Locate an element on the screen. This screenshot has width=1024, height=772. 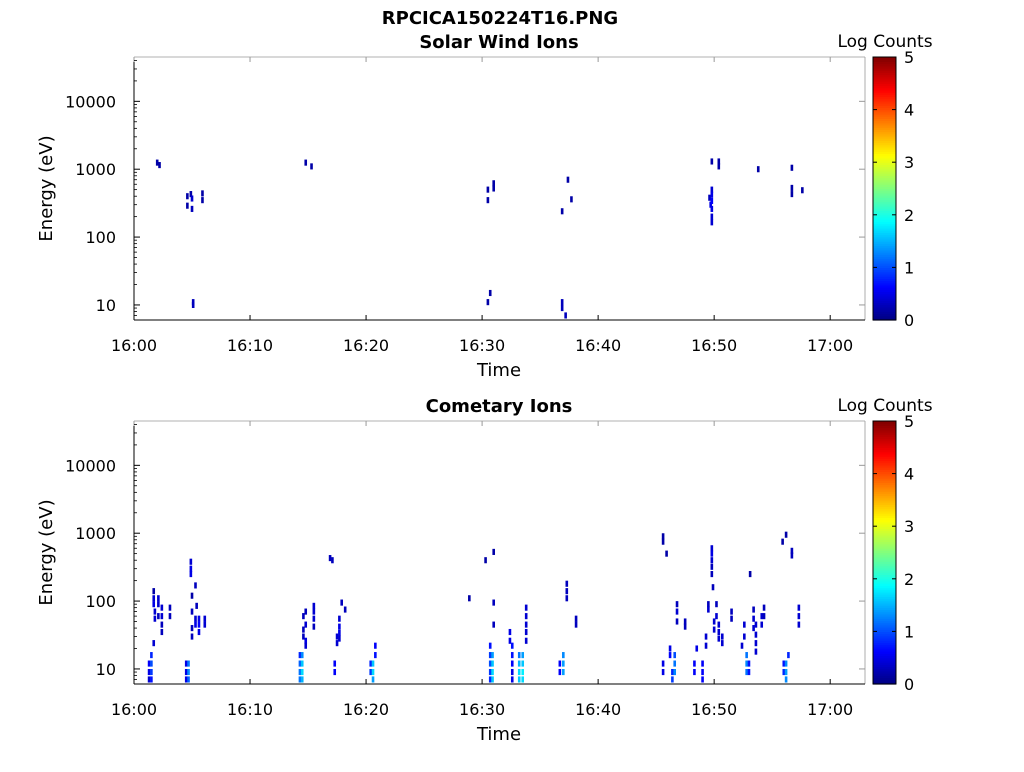
x-tick-label: 16:20 is located at coordinates (366, 345).